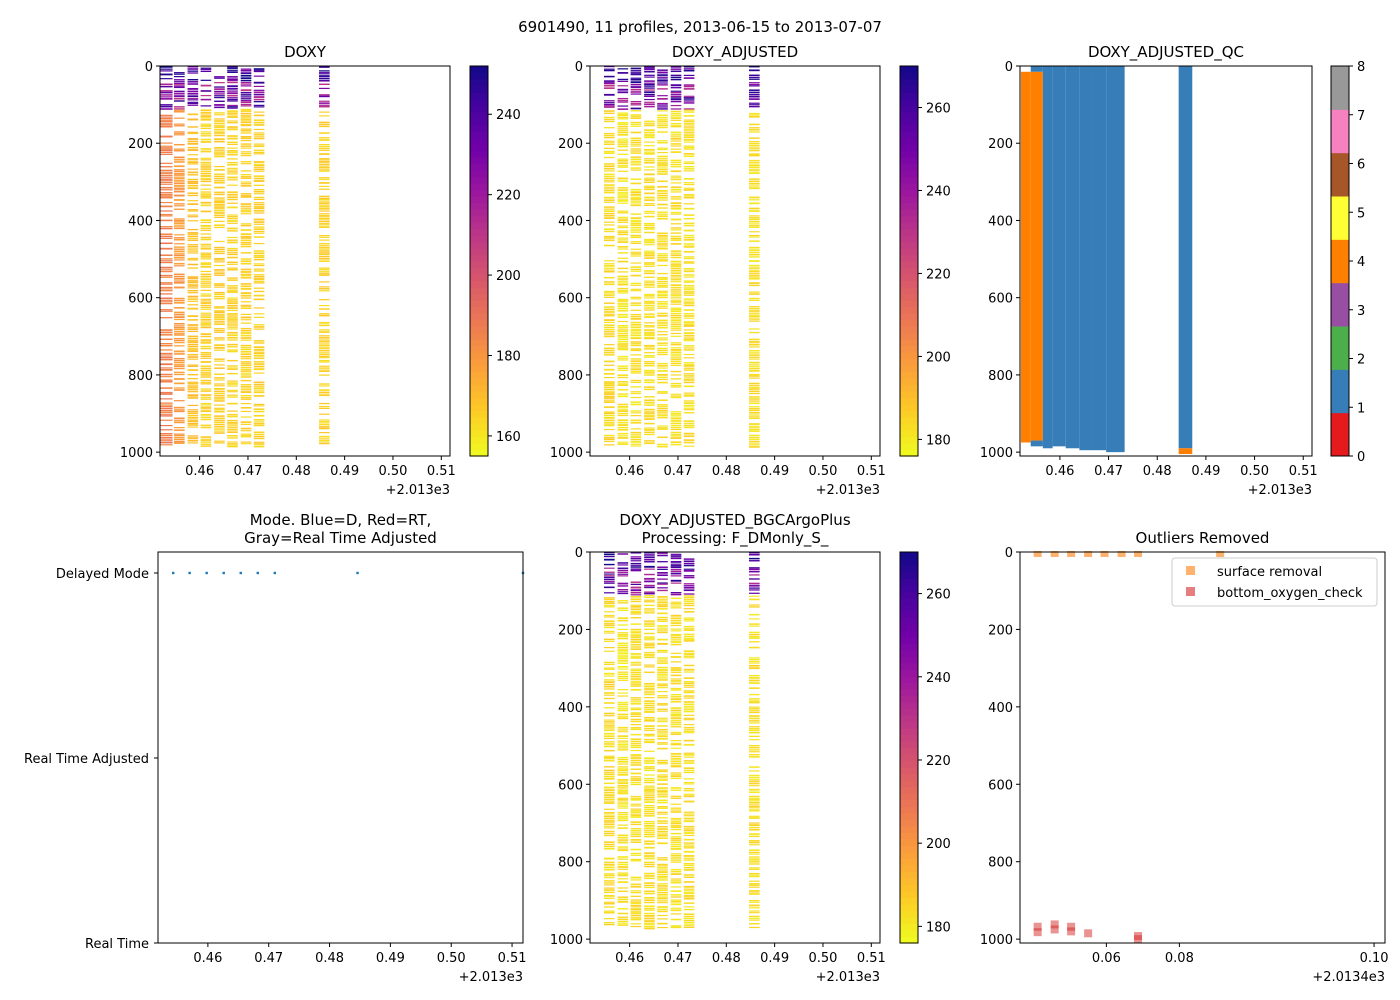 This screenshot has width=1400, height=1000. Describe the element at coordinates (390, 958) in the screenshot. I see `x-tick-label: 0.49` at that location.